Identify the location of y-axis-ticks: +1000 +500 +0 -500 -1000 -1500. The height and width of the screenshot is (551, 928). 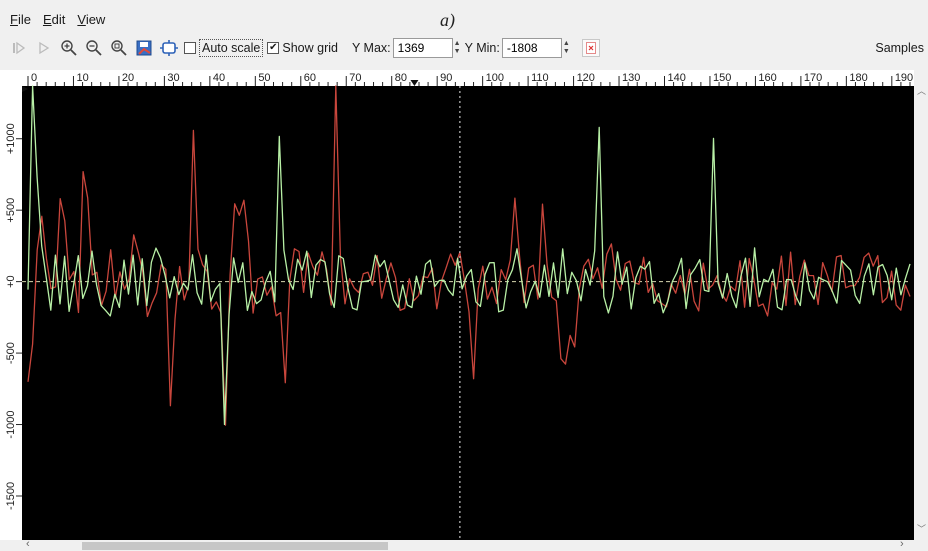
(13, 316).